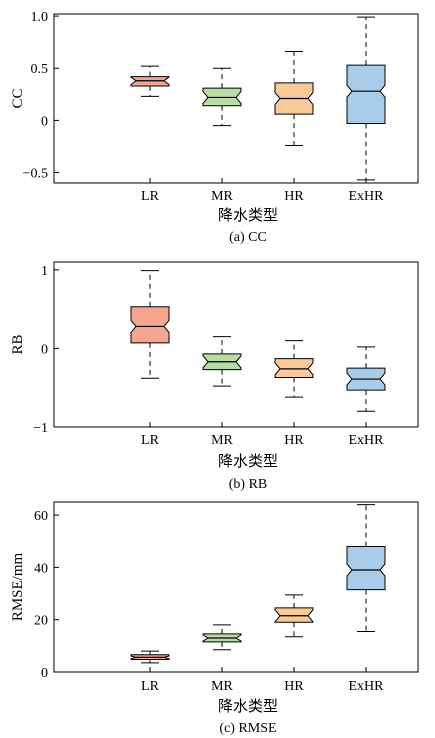  What do you see at coordinates (18, 344) in the screenshot?
I see `y-axis-label: RB` at bounding box center [18, 344].